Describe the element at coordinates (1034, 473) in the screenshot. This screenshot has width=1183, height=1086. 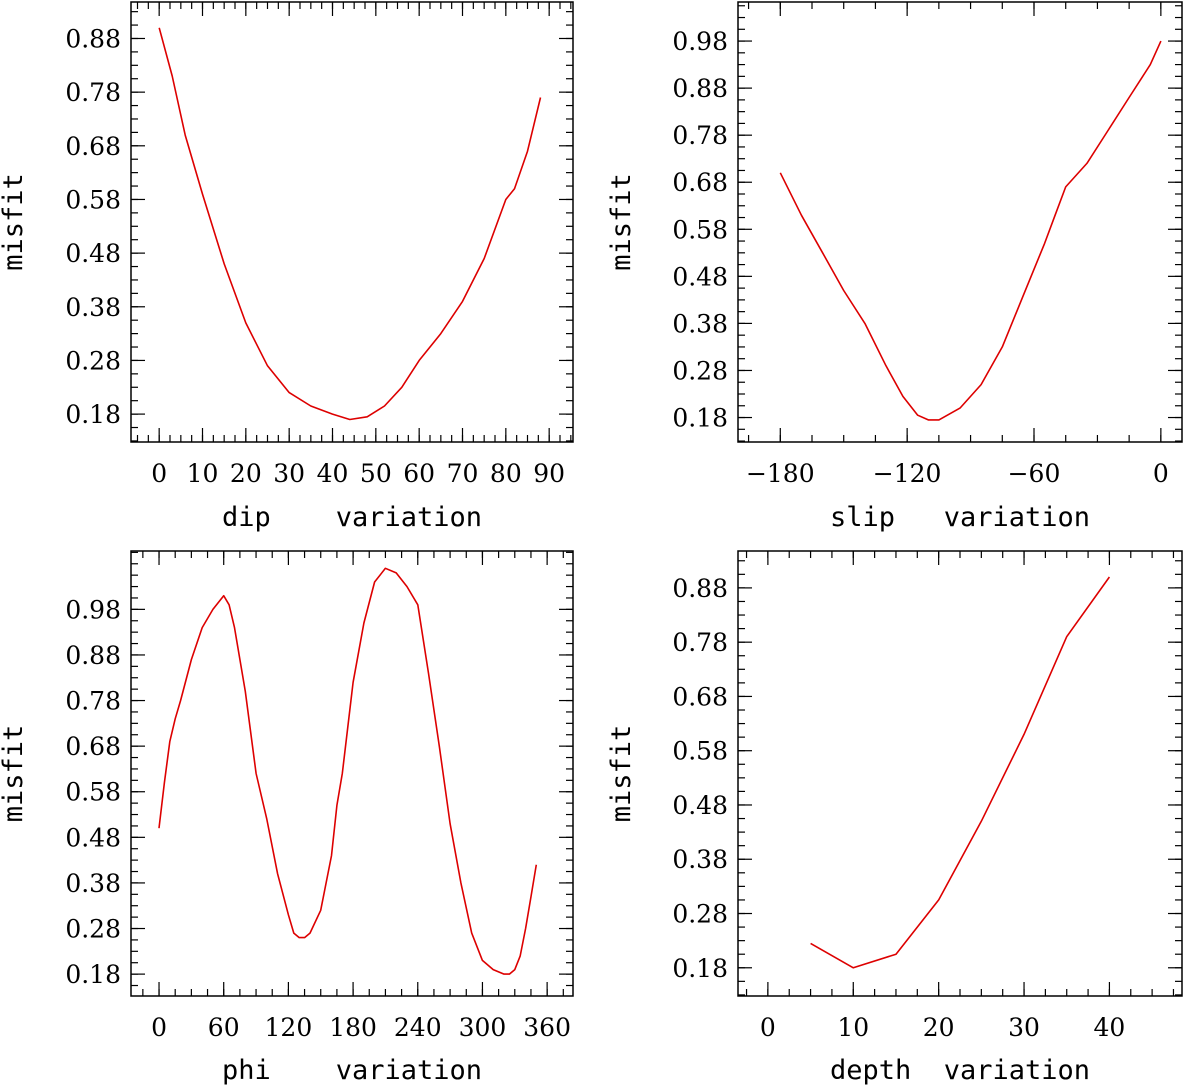
I see `x-tick-label: −60` at that location.